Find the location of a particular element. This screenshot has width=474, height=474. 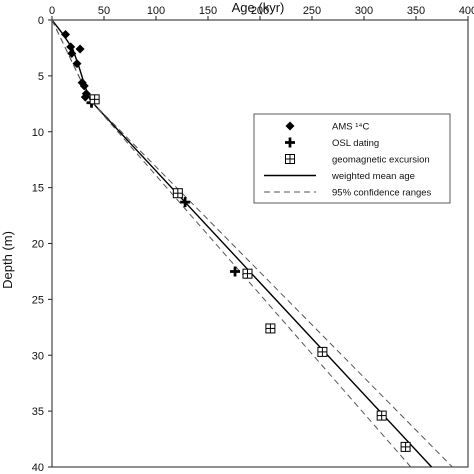

x-axis-title: Age (kyr) is located at coordinates (258, 7).